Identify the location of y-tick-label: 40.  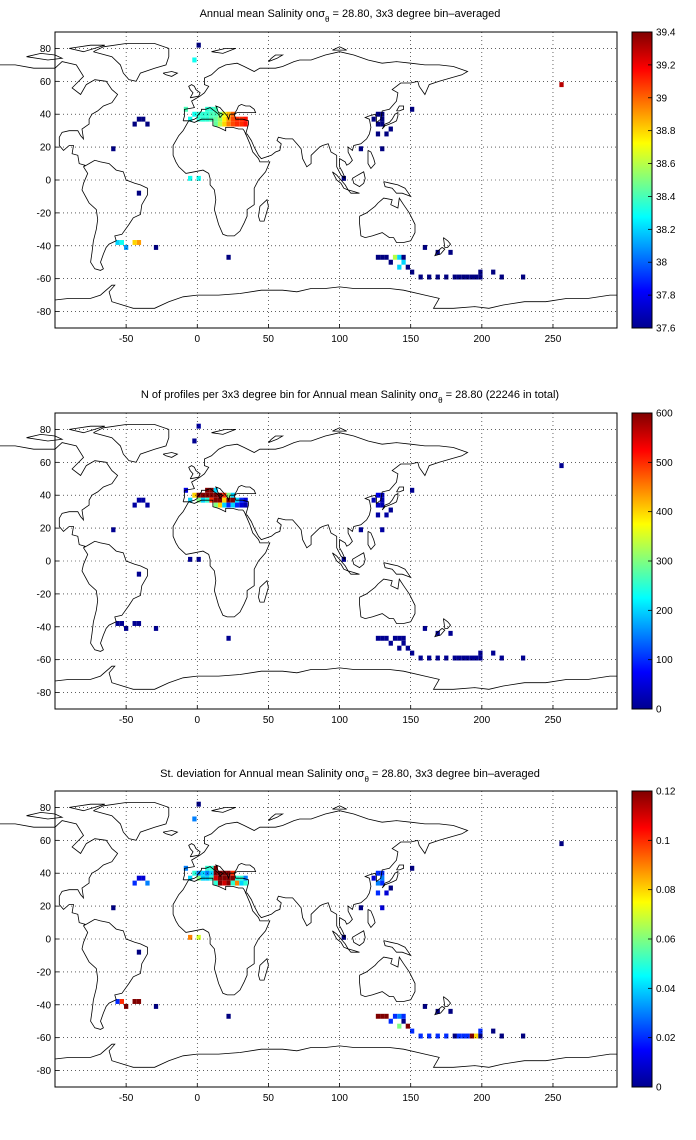
(46, 496).